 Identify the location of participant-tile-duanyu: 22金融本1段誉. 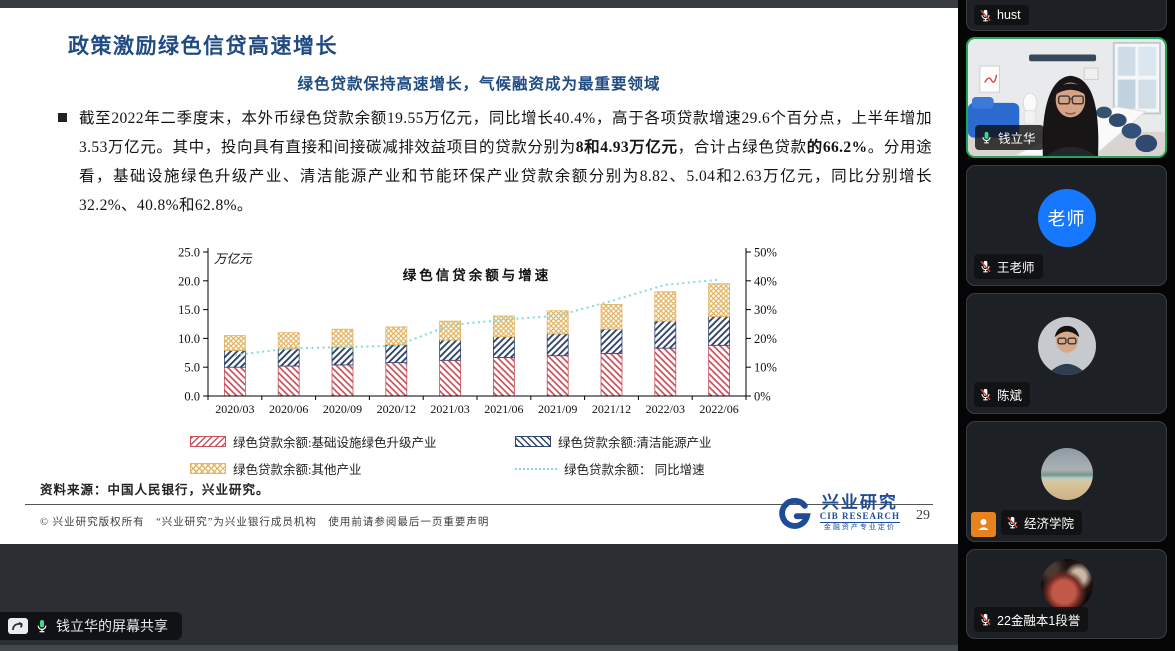
(1066, 594).